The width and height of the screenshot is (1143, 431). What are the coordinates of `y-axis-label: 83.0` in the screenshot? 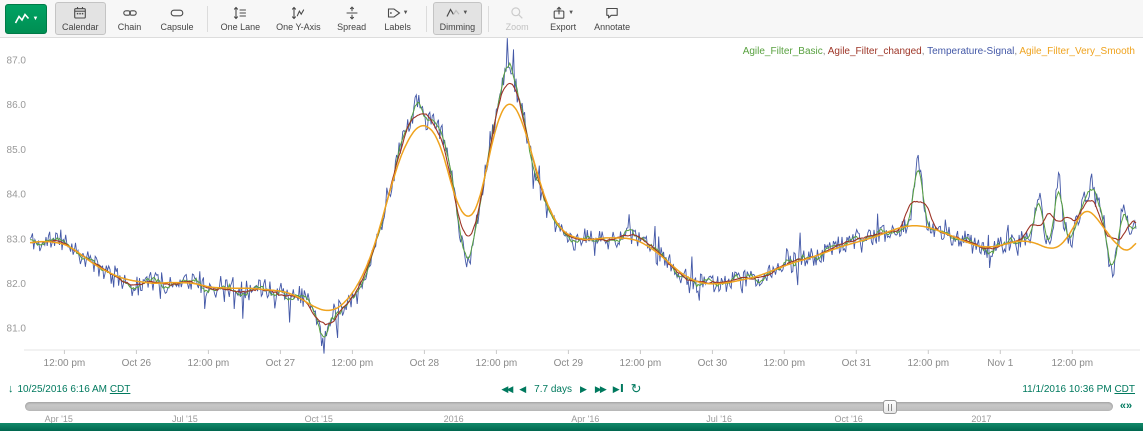 It's located at (17, 239).